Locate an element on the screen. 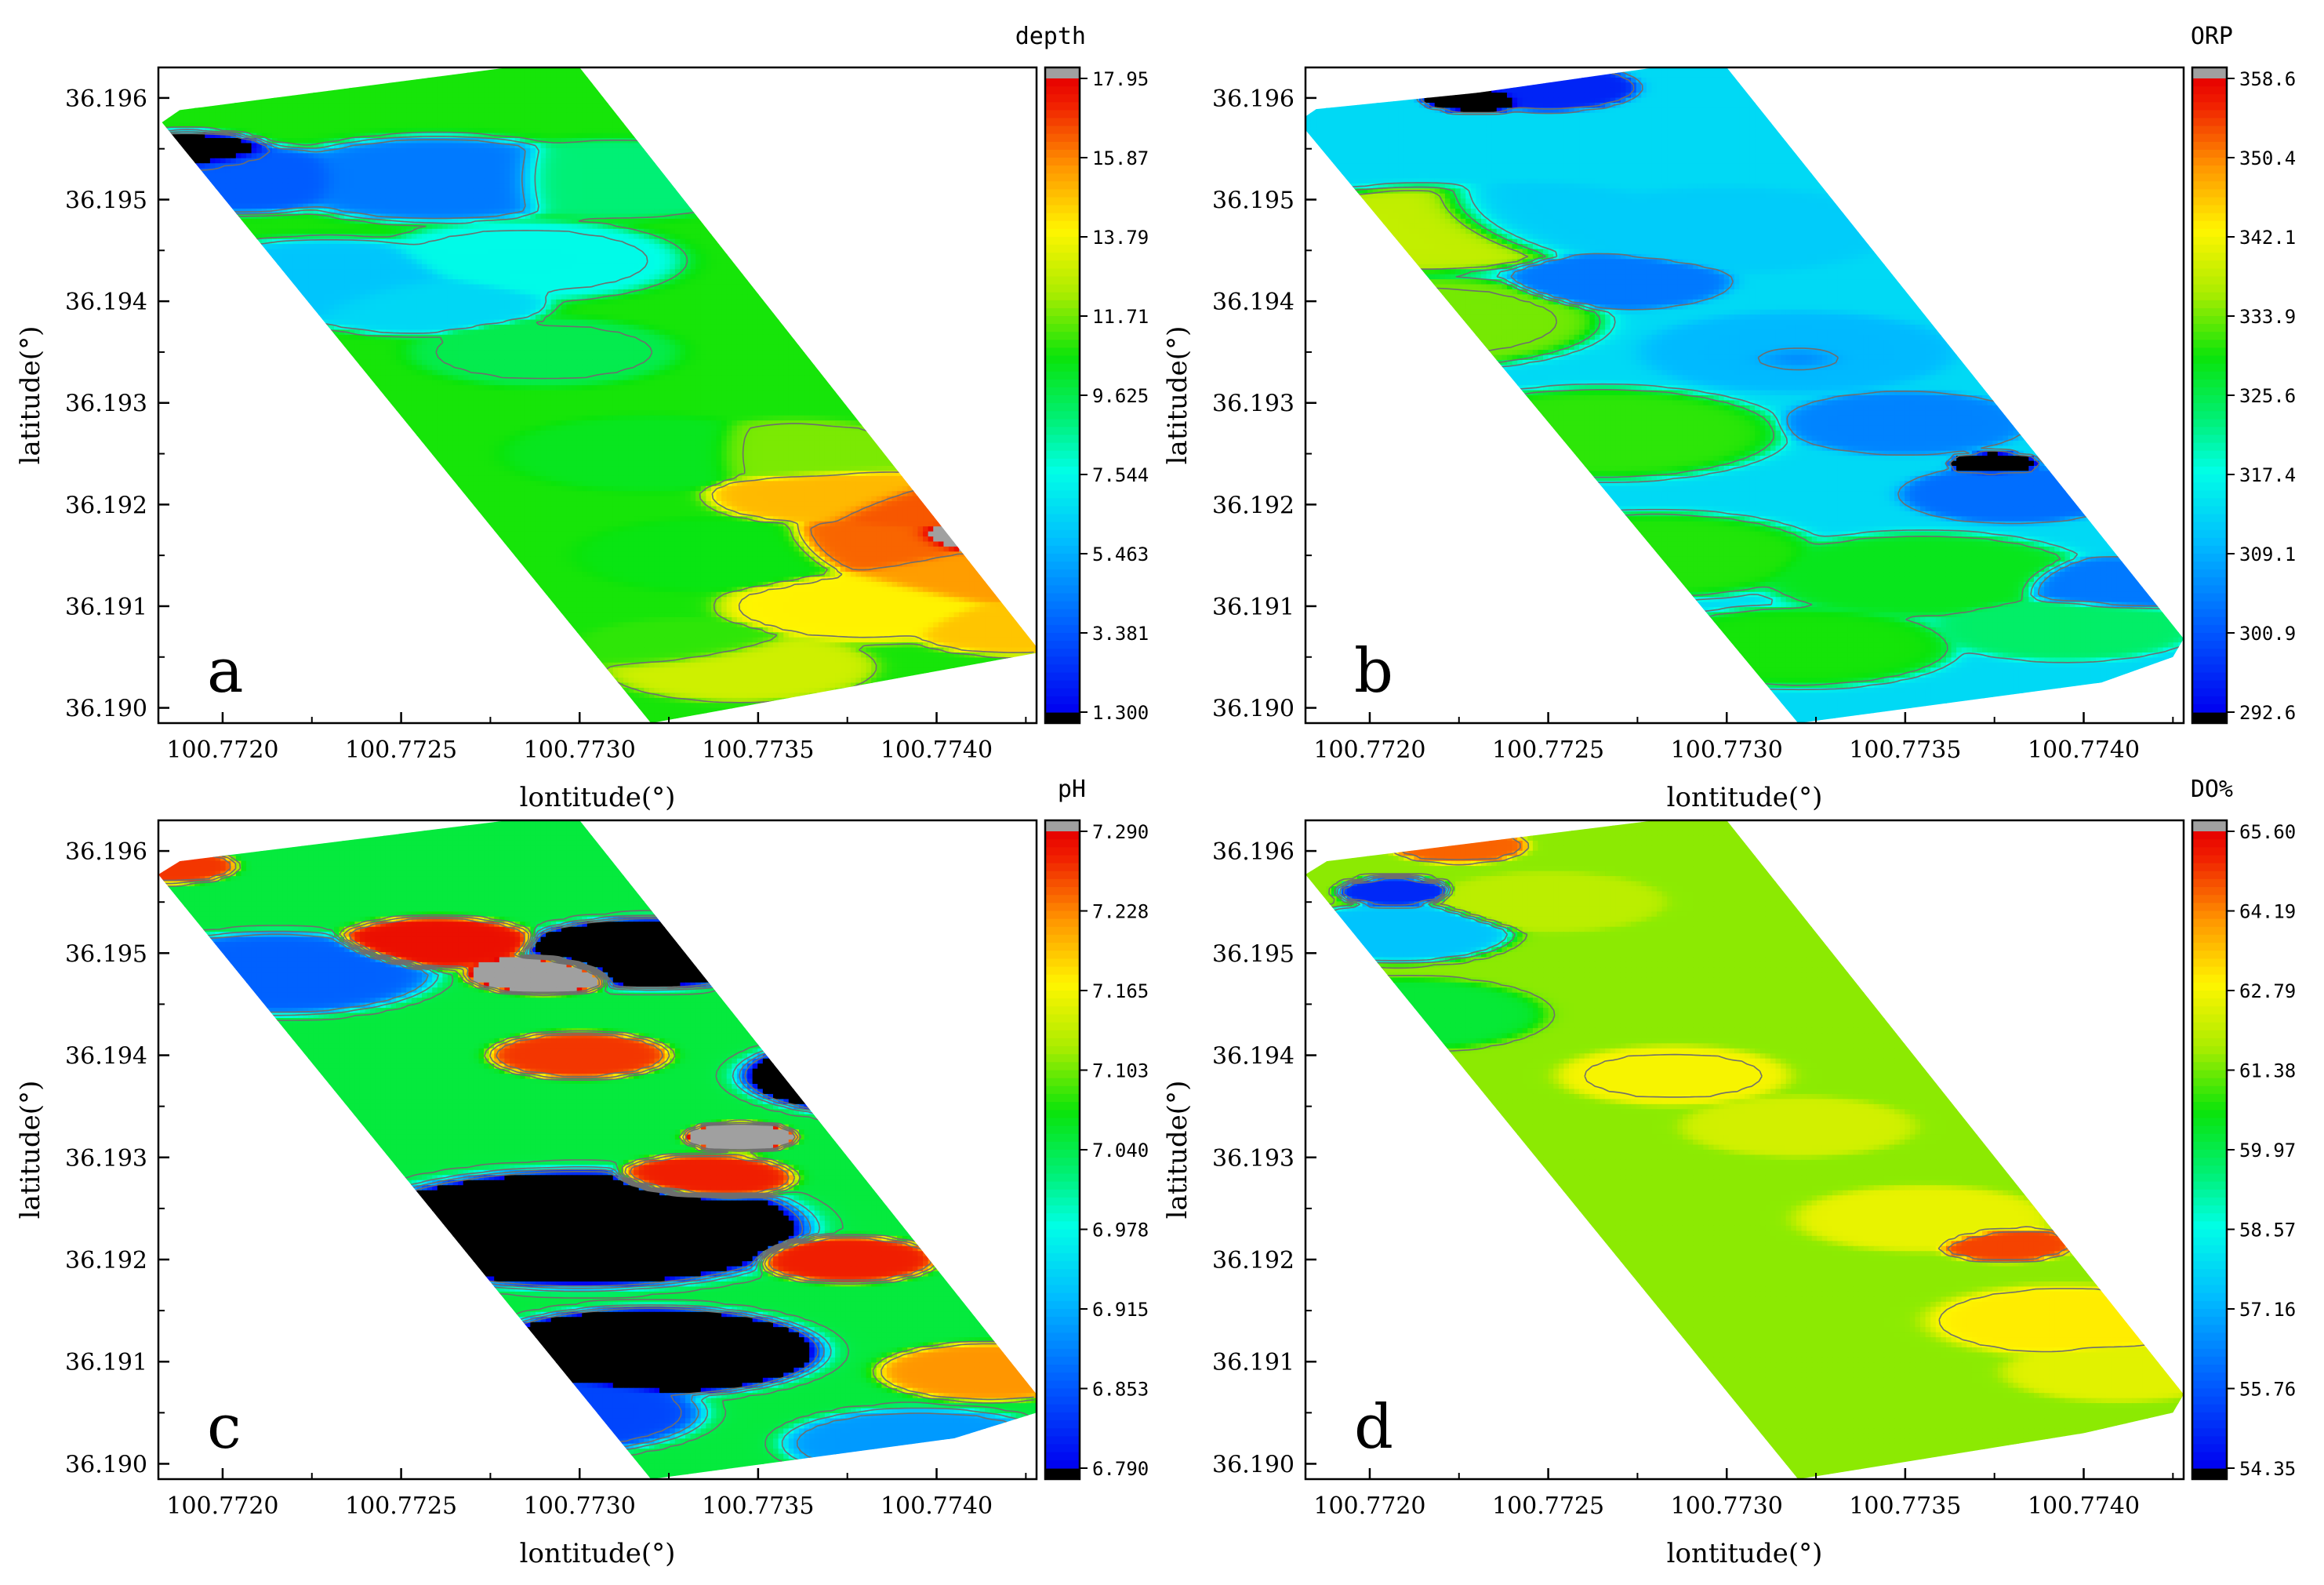  colorbar-tick-label: 6.915 is located at coordinates (1120, 1310).